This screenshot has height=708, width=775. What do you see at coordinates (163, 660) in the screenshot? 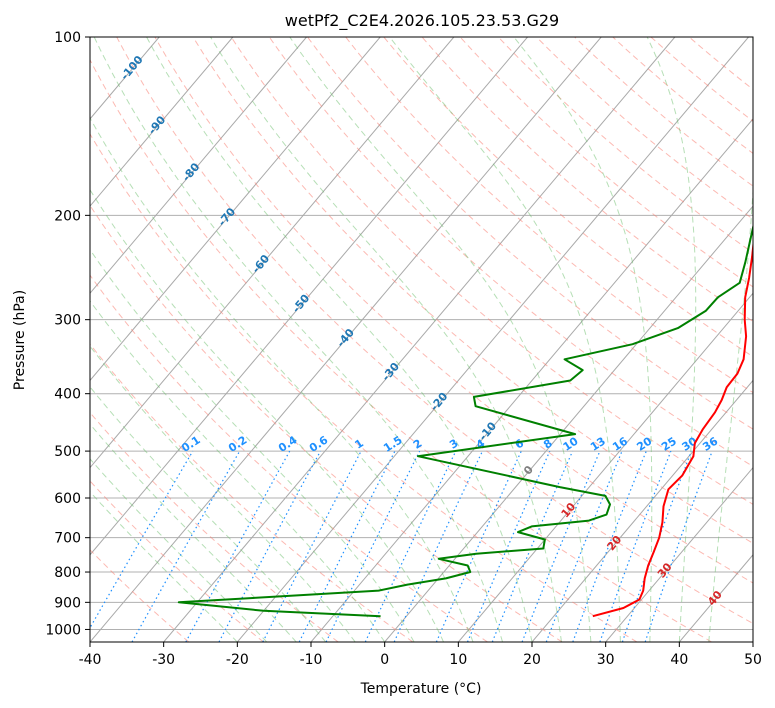
I see `x-tick-label: -30` at bounding box center [163, 660].